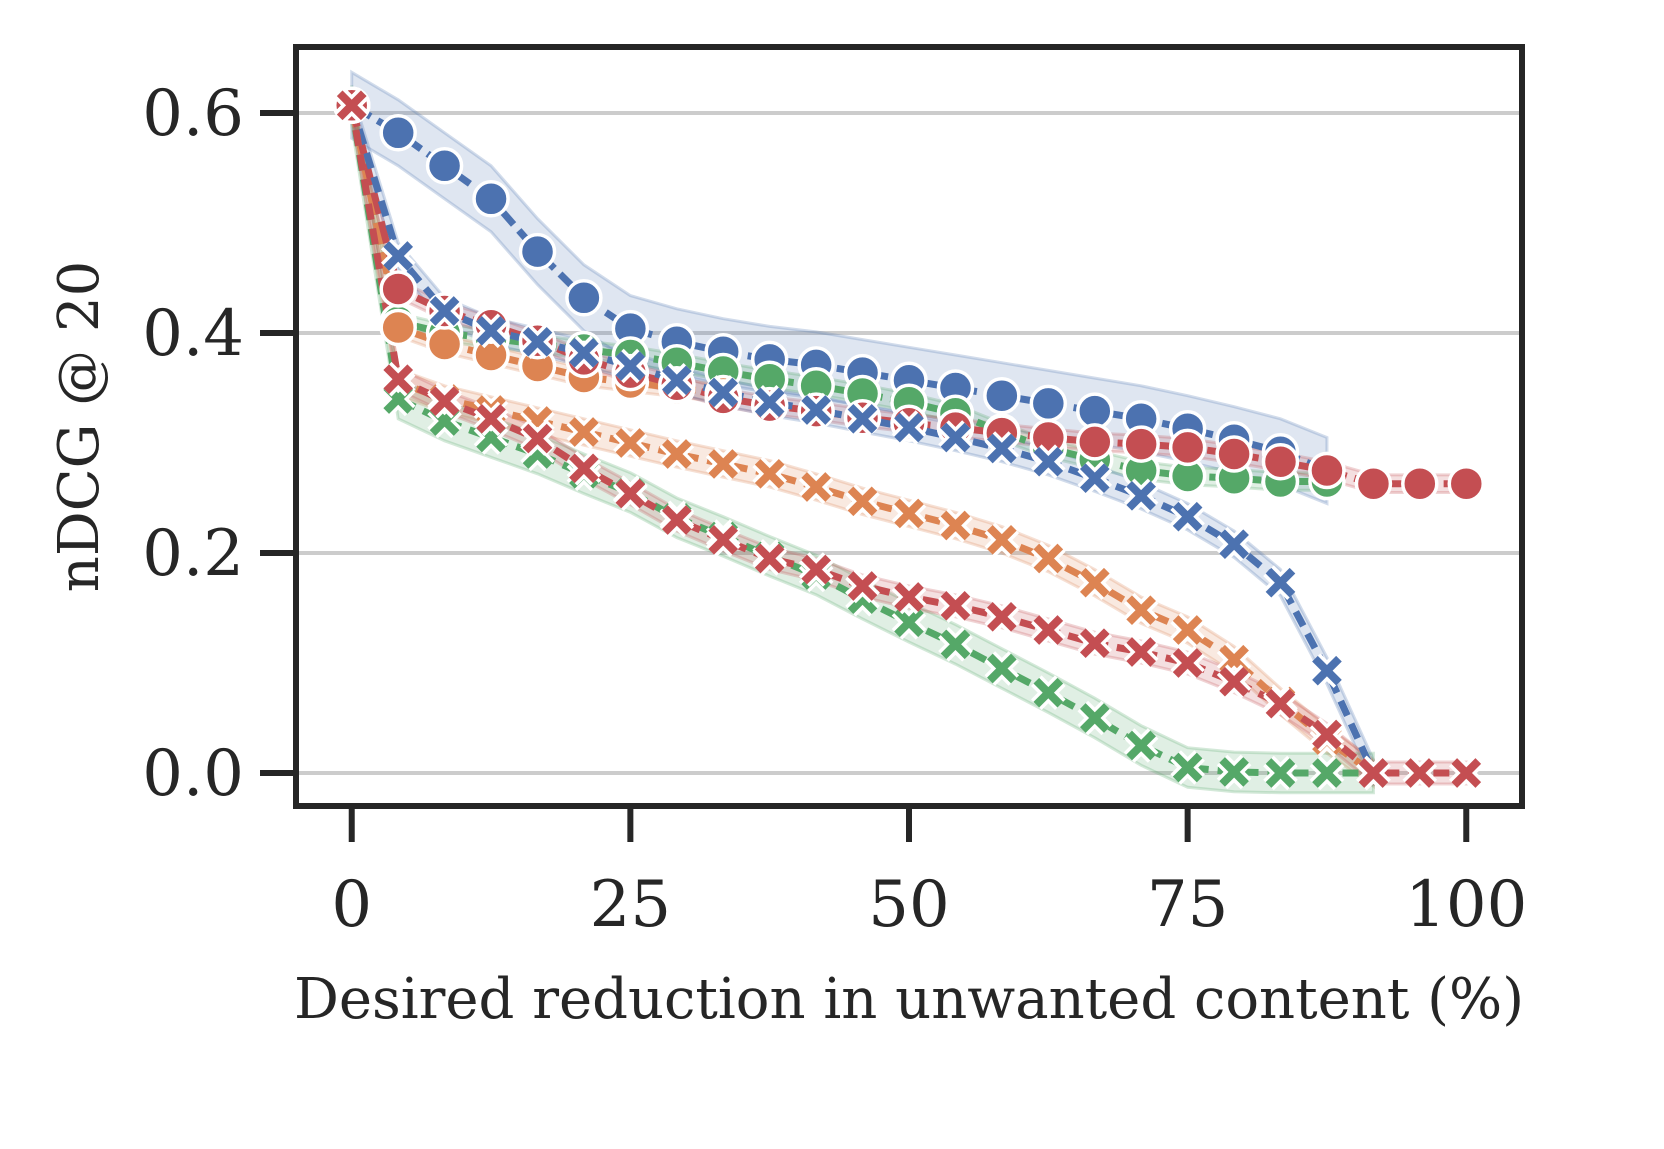 The image size is (1664, 1149). What do you see at coordinates (79, 426) in the screenshot?
I see `y-axis-label: nDCG @ 20` at bounding box center [79, 426].